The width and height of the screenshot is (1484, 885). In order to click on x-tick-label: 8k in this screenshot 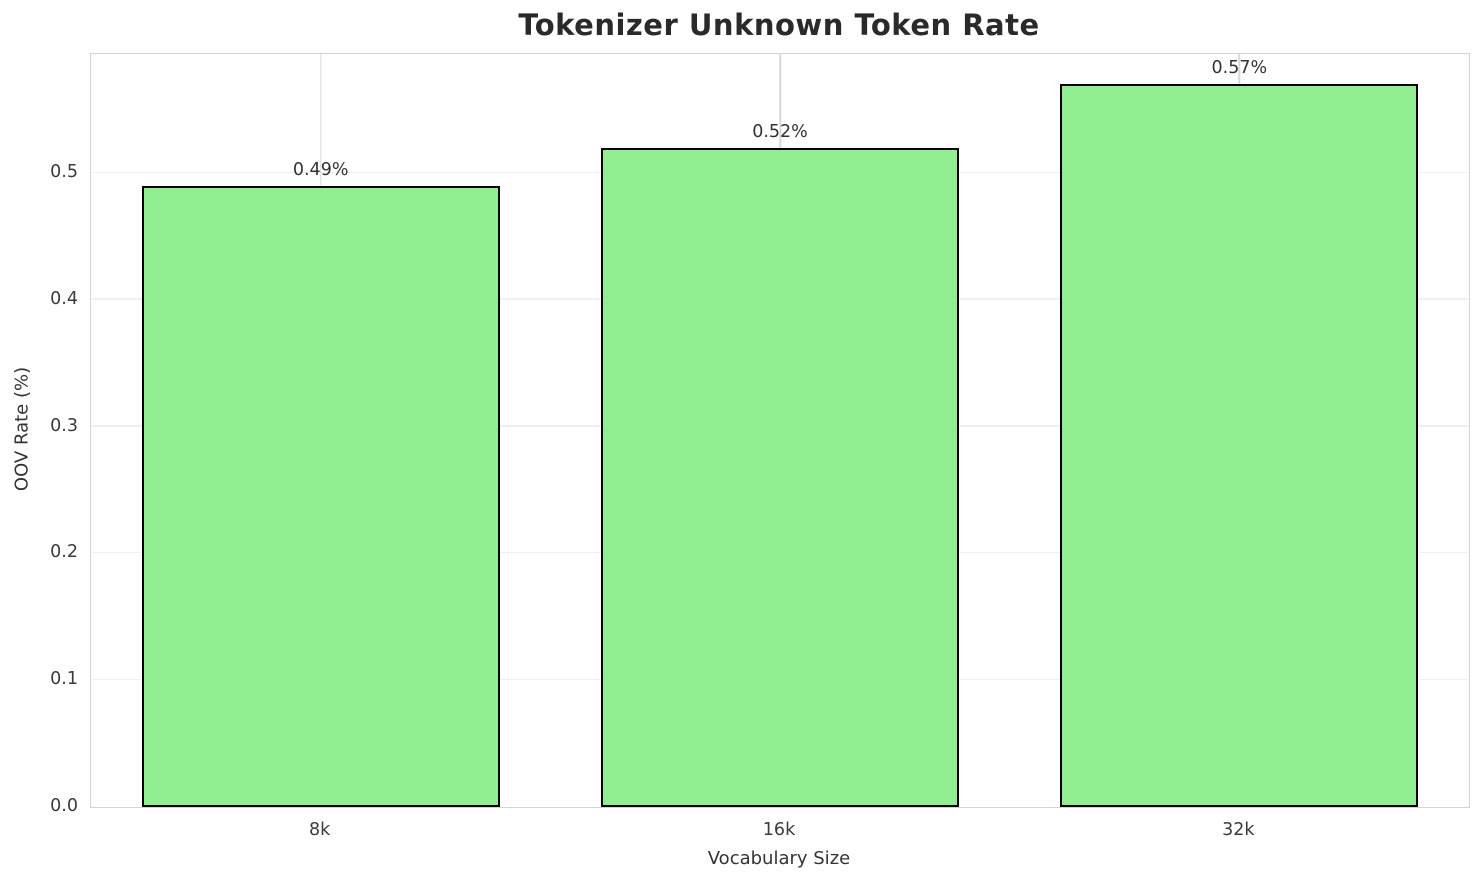, I will do `click(320, 830)`.